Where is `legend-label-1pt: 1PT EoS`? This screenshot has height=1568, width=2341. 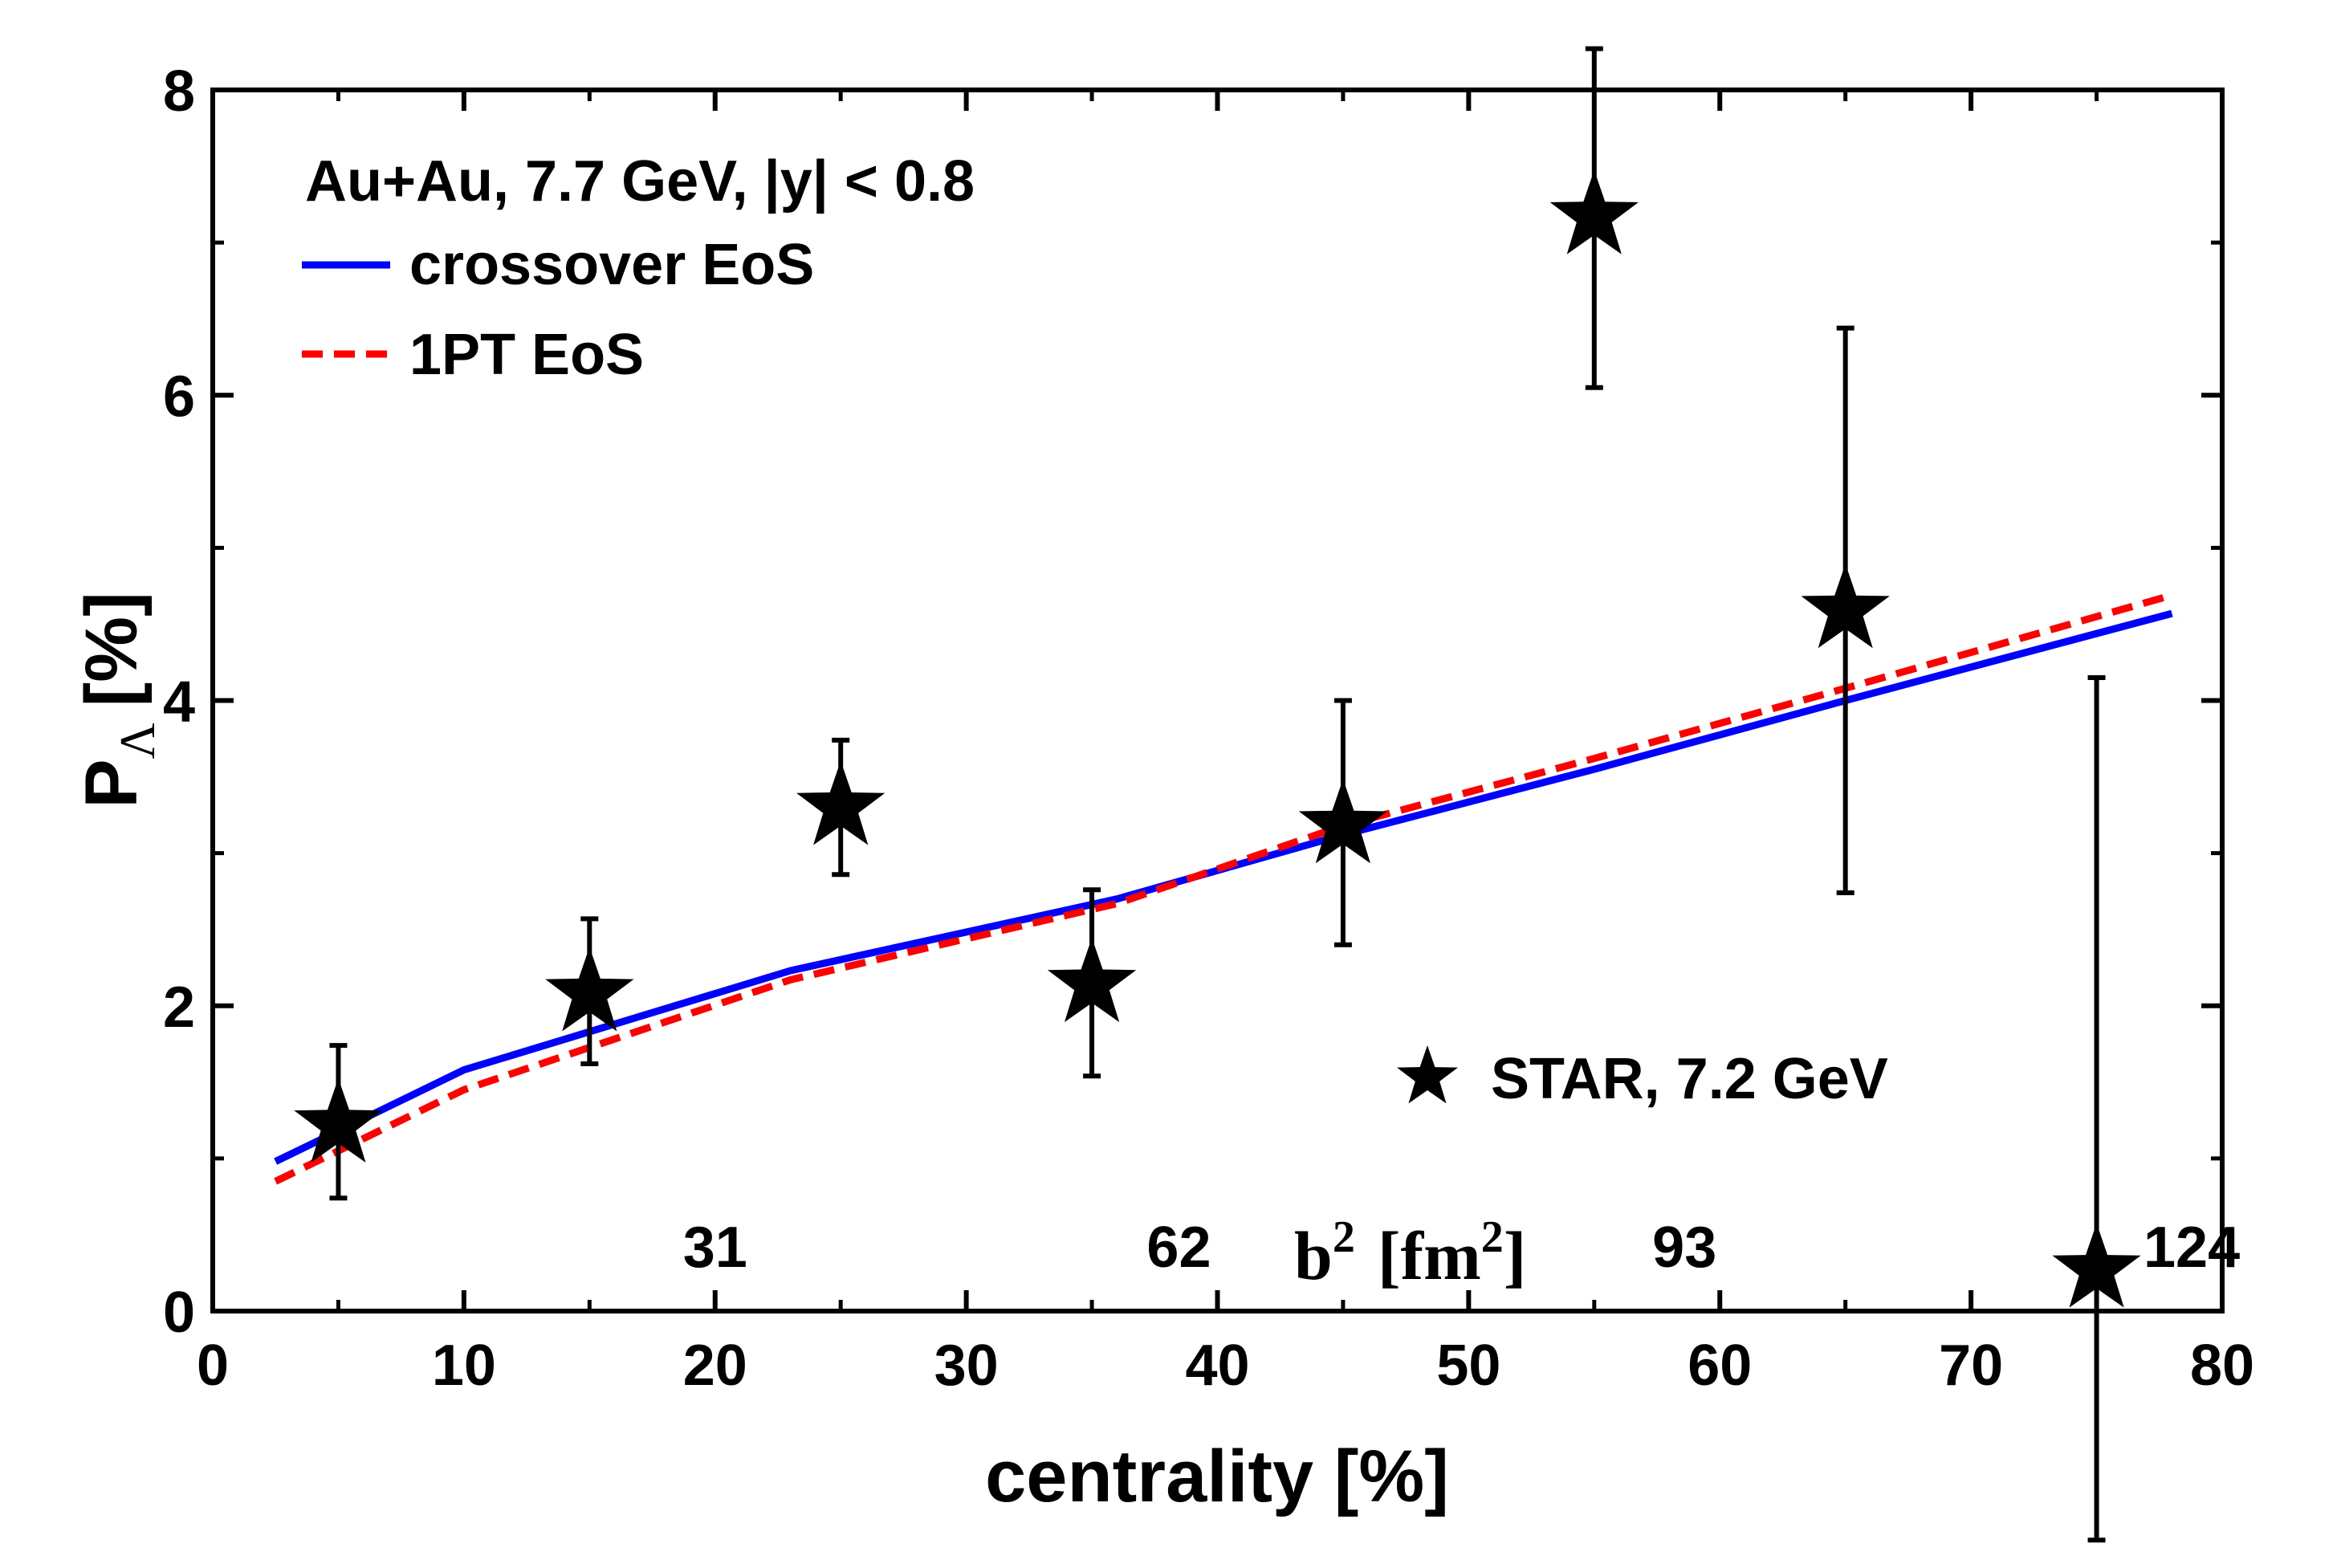
legend-label-1pt: 1PT EoS is located at coordinates (526, 355).